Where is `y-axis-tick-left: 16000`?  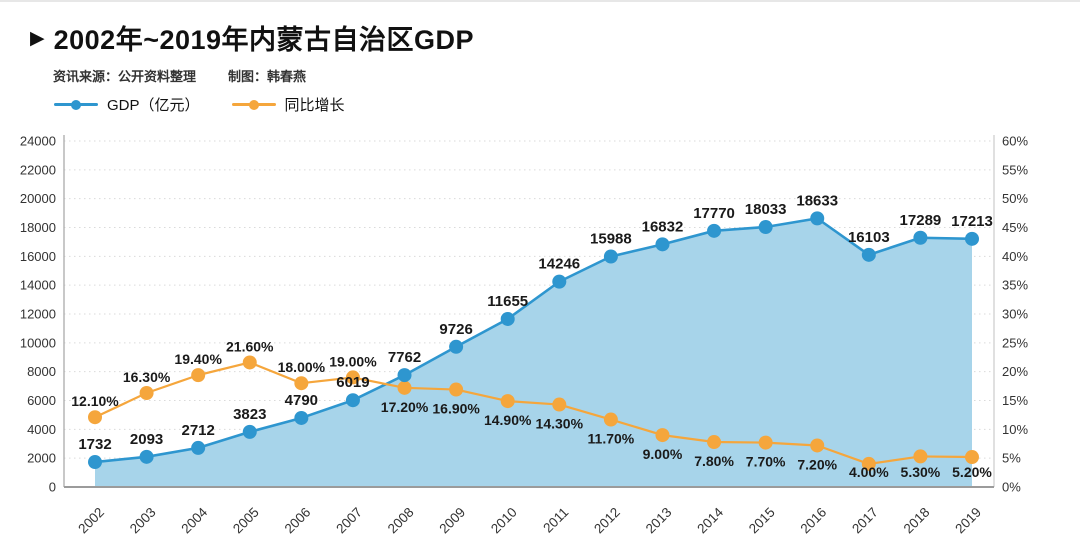 y-axis-tick-left: 16000 is located at coordinates (38, 256).